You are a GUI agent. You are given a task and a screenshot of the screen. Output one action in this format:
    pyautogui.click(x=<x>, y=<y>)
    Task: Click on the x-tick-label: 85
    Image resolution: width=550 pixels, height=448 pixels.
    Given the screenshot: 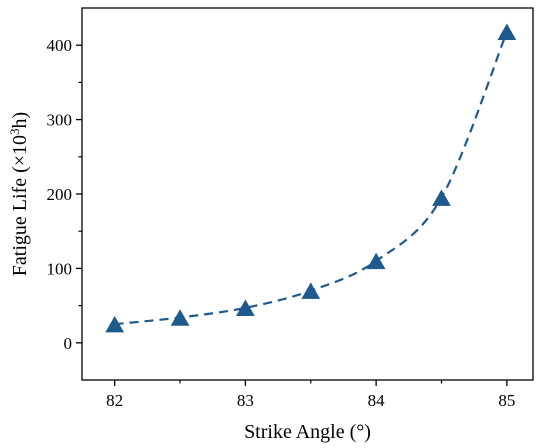 What is the action you would take?
    pyautogui.click(x=506, y=400)
    